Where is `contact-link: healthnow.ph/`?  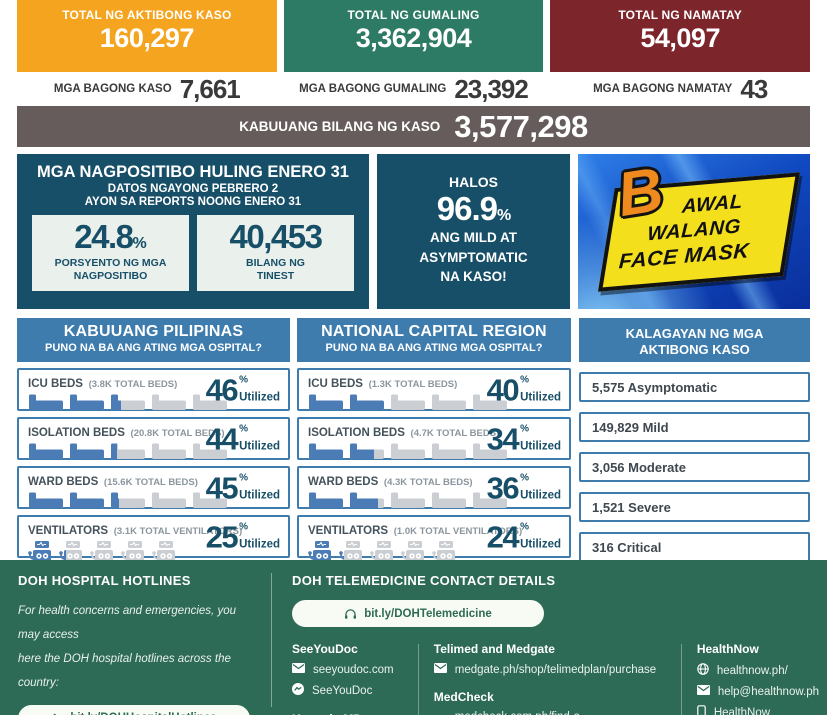 contact-link: healthnow.ph/ is located at coordinates (758, 670).